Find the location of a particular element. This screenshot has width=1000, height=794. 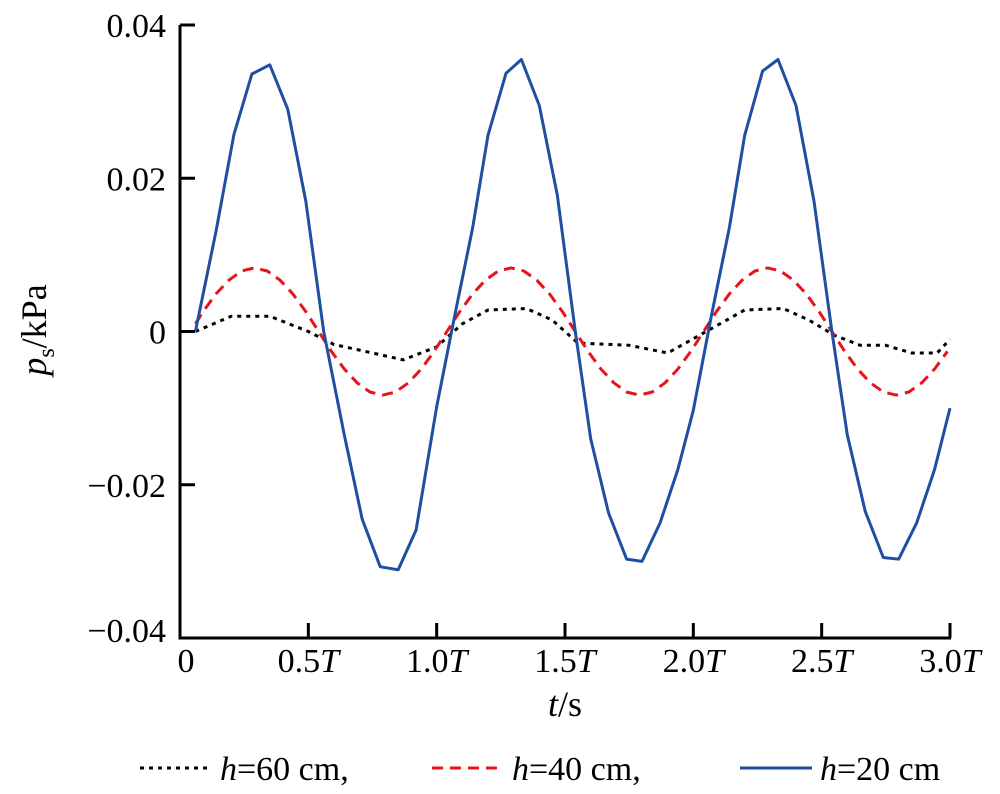

legend: h=60 cm, h=40 cm, h=20 cm is located at coordinates (540, 769).